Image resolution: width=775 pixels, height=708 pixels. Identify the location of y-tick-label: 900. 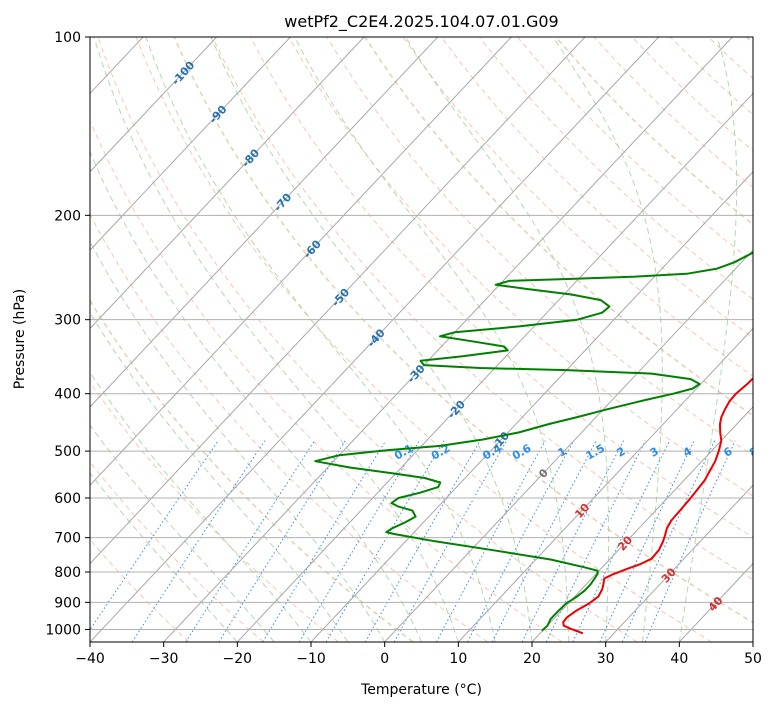
(67, 603).